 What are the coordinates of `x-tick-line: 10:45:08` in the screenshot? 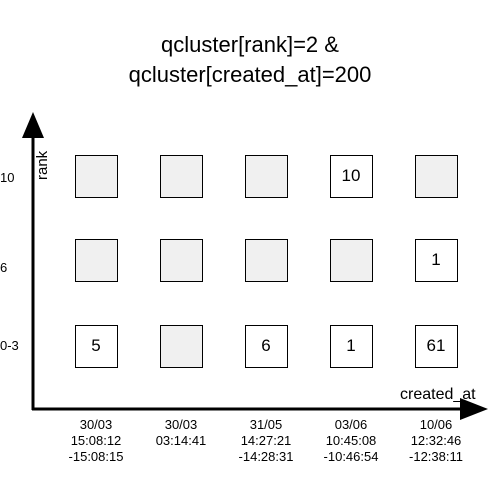 It's located at (351, 440).